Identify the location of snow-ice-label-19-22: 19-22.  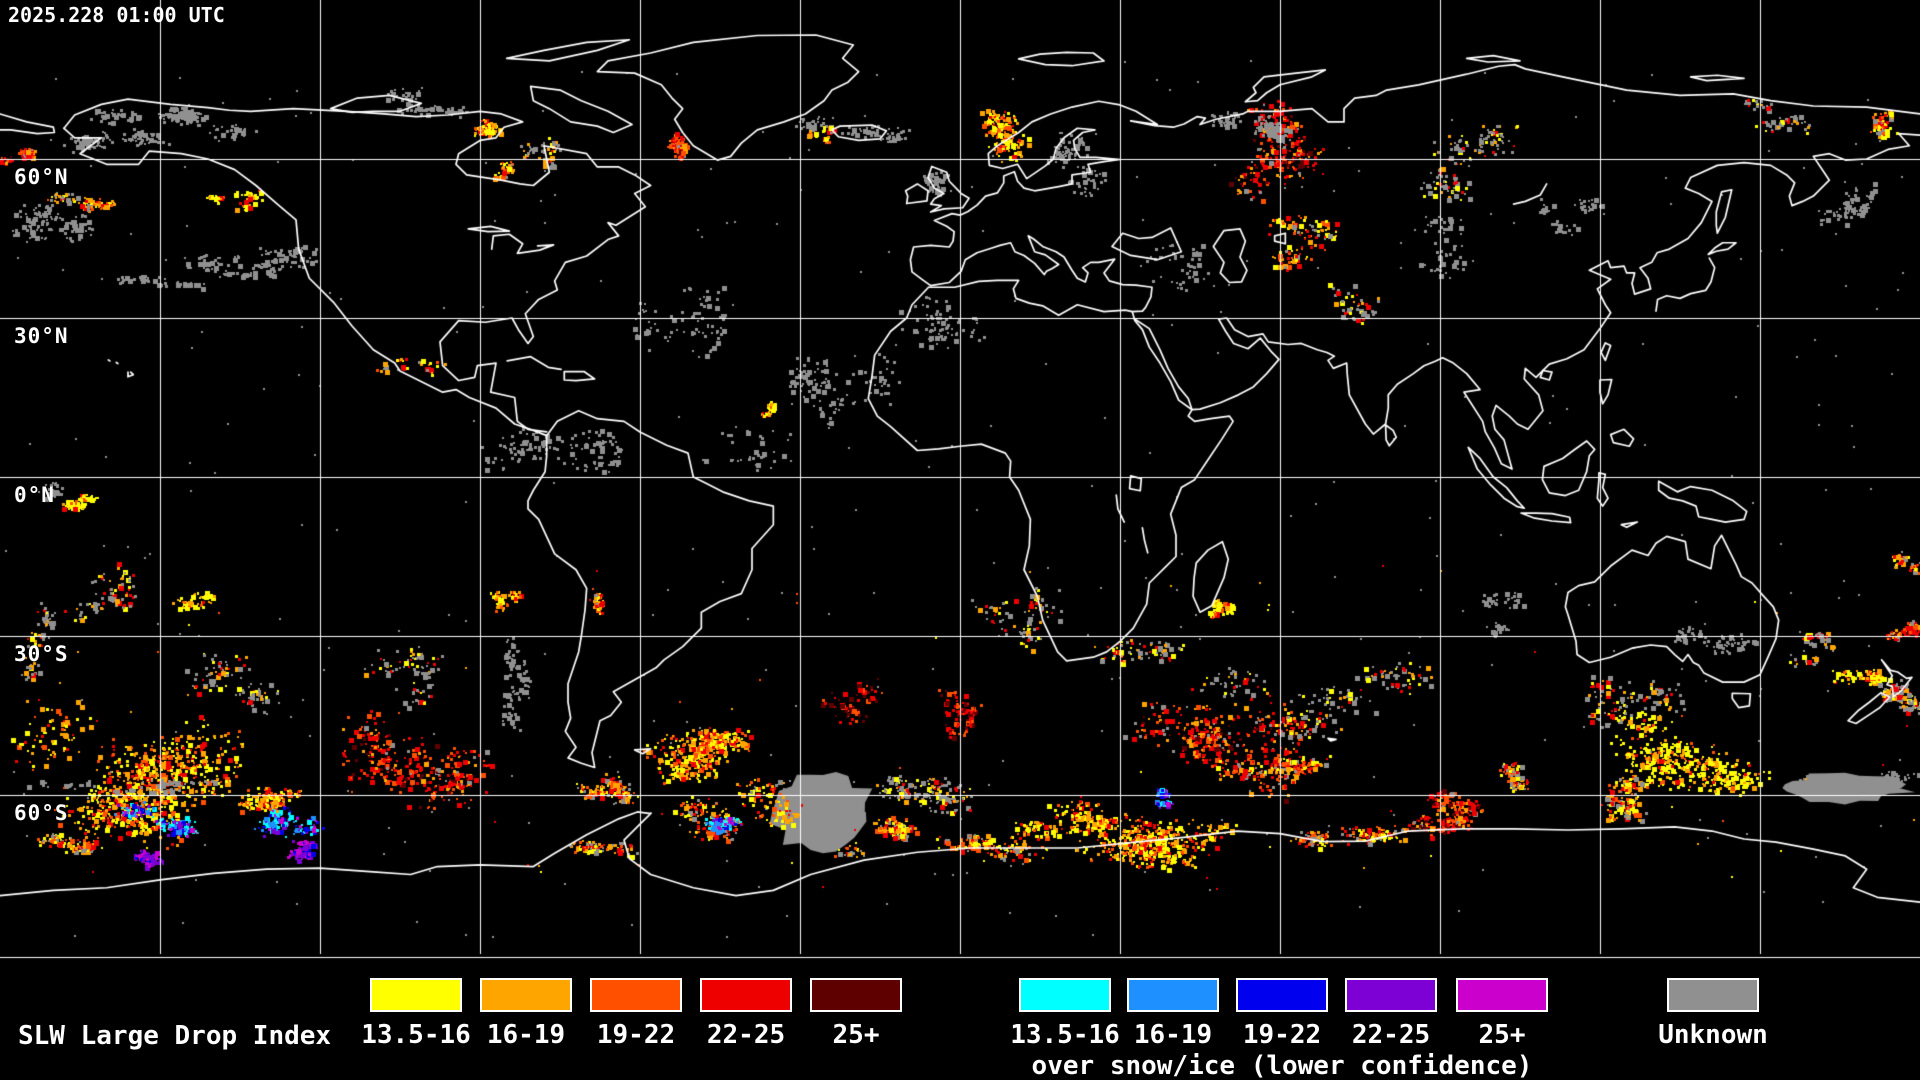
(1282, 1035).